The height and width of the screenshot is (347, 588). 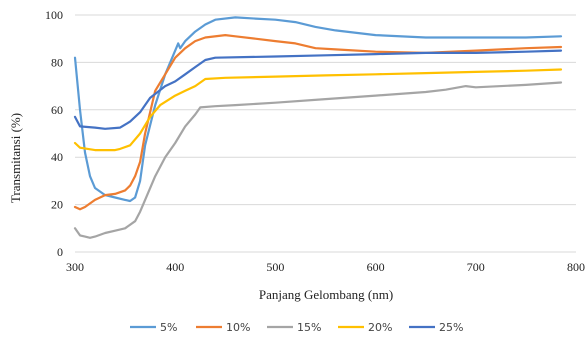 I want to click on legend-label: 20%, so click(x=380, y=327).